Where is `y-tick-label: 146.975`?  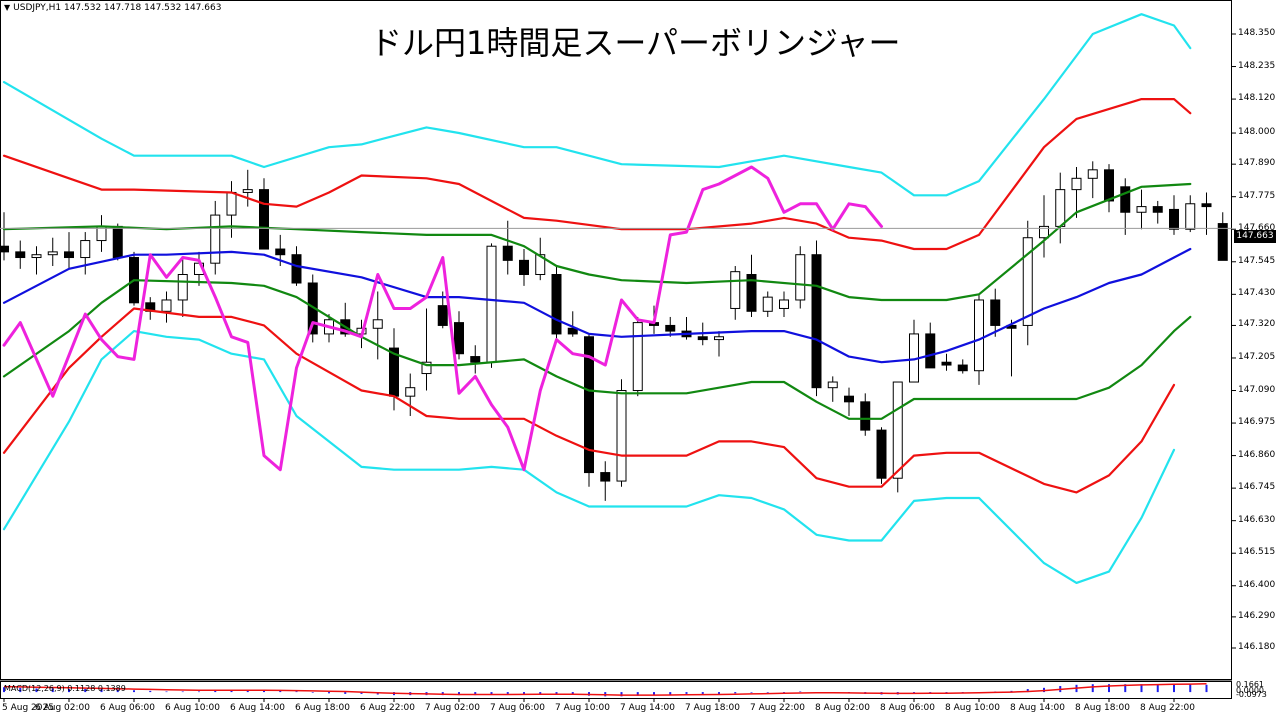
y-tick-label: 146.975 is located at coordinates (1257, 422).